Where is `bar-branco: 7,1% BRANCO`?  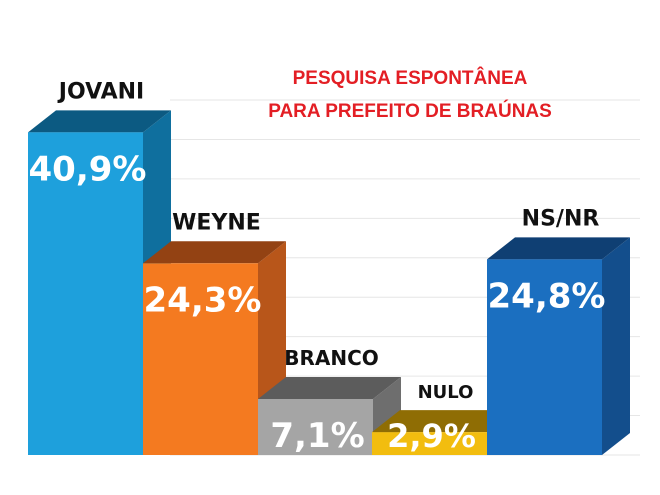 bar-branco: 7,1% BRANCO is located at coordinates (329, 401).